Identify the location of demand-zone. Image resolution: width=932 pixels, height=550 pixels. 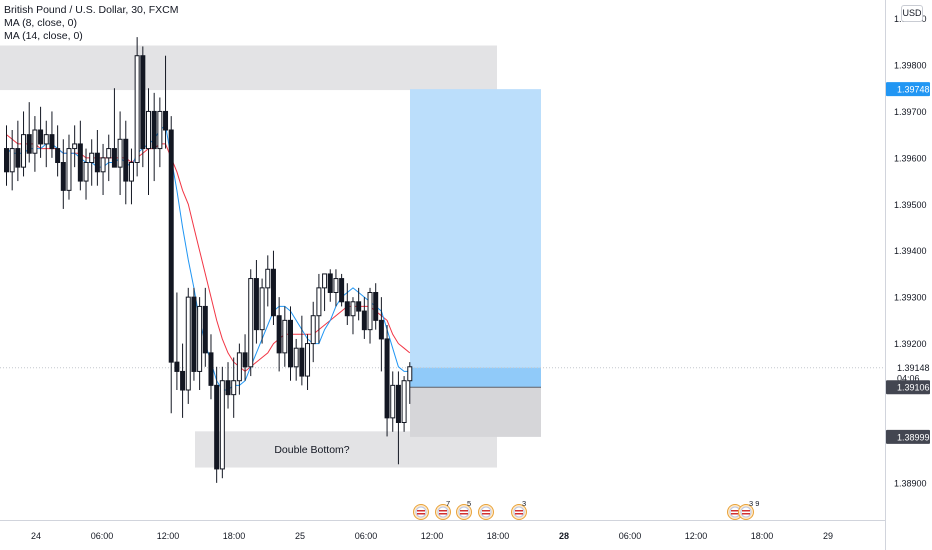
(346, 449).